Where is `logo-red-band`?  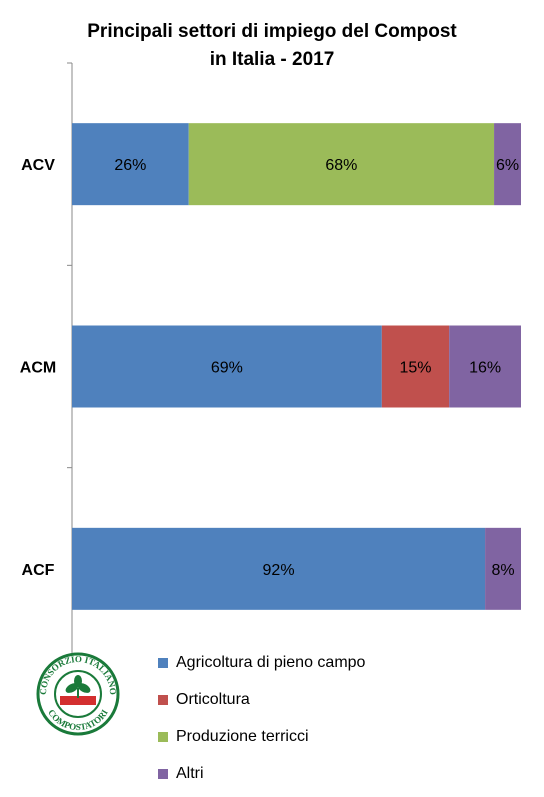 logo-red-band is located at coordinates (78, 700).